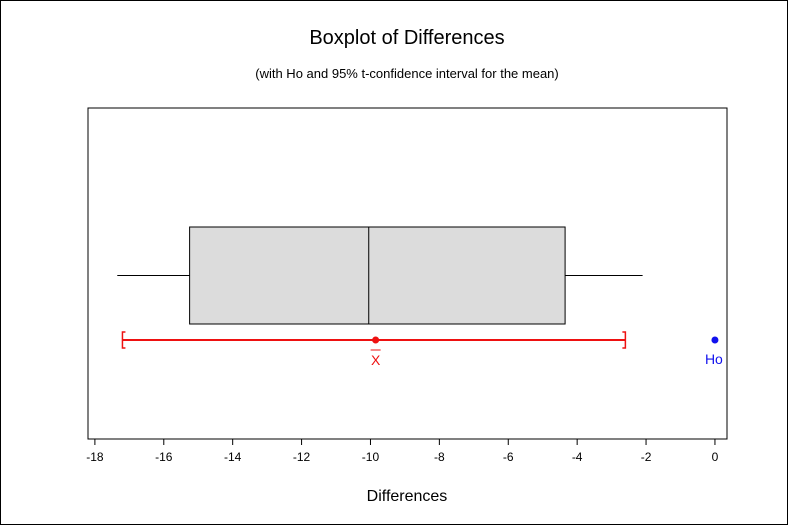 Image resolution: width=788 pixels, height=526 pixels. I want to click on x-tick-label: -4, so click(577, 457).